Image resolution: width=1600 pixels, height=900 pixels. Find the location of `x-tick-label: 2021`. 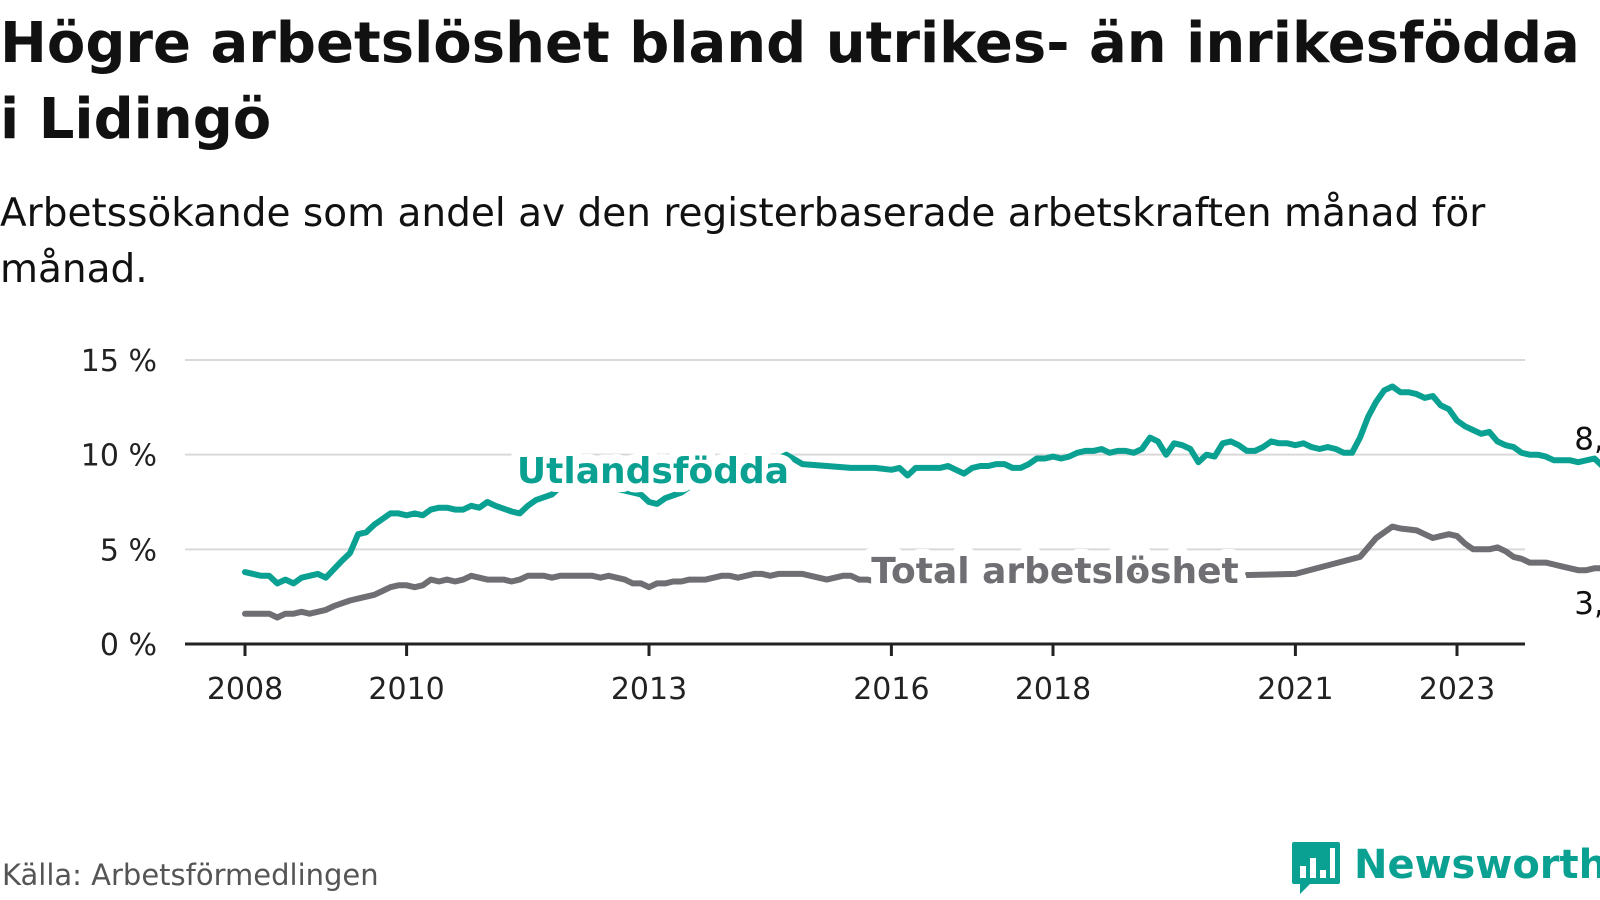

x-tick-label: 2021 is located at coordinates (1295, 689).